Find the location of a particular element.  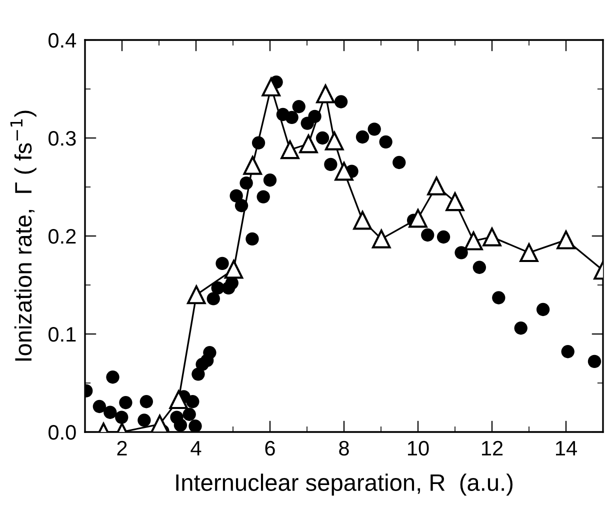

x-tick-label: 8 is located at coordinates (344, 448).